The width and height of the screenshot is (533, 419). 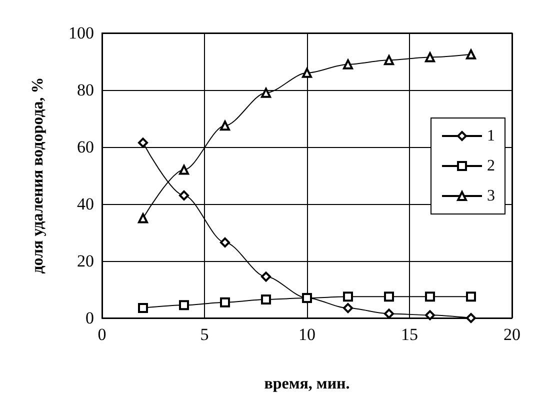 What do you see at coordinates (409, 334) in the screenshot?
I see `x-tick-label: 15` at bounding box center [409, 334].